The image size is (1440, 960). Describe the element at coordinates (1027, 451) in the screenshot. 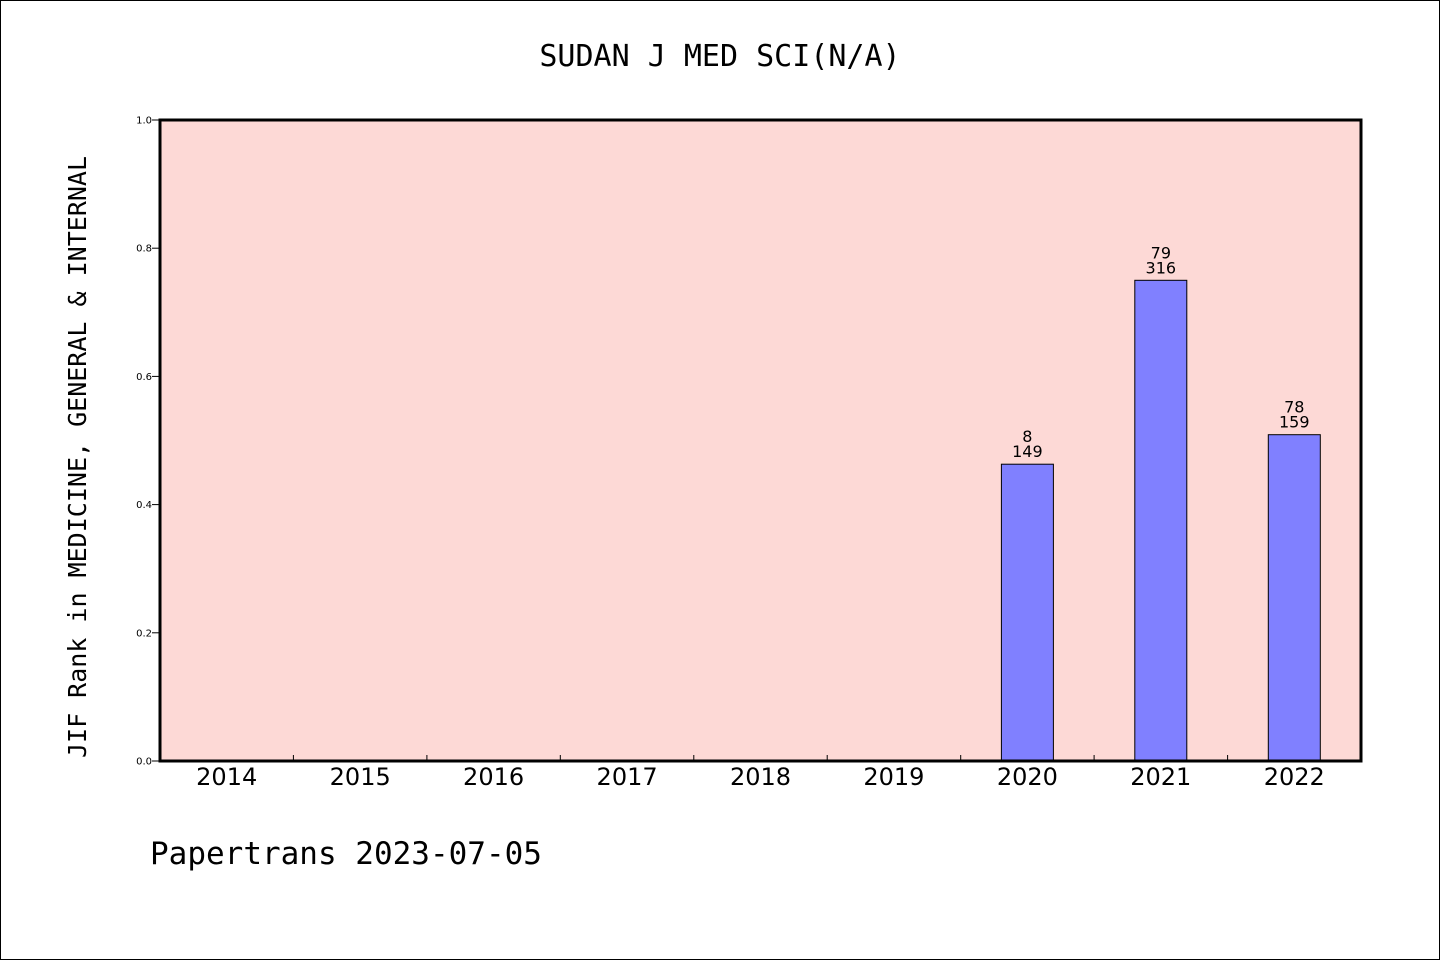

I see `bar-total-label-2020: 149` at that location.